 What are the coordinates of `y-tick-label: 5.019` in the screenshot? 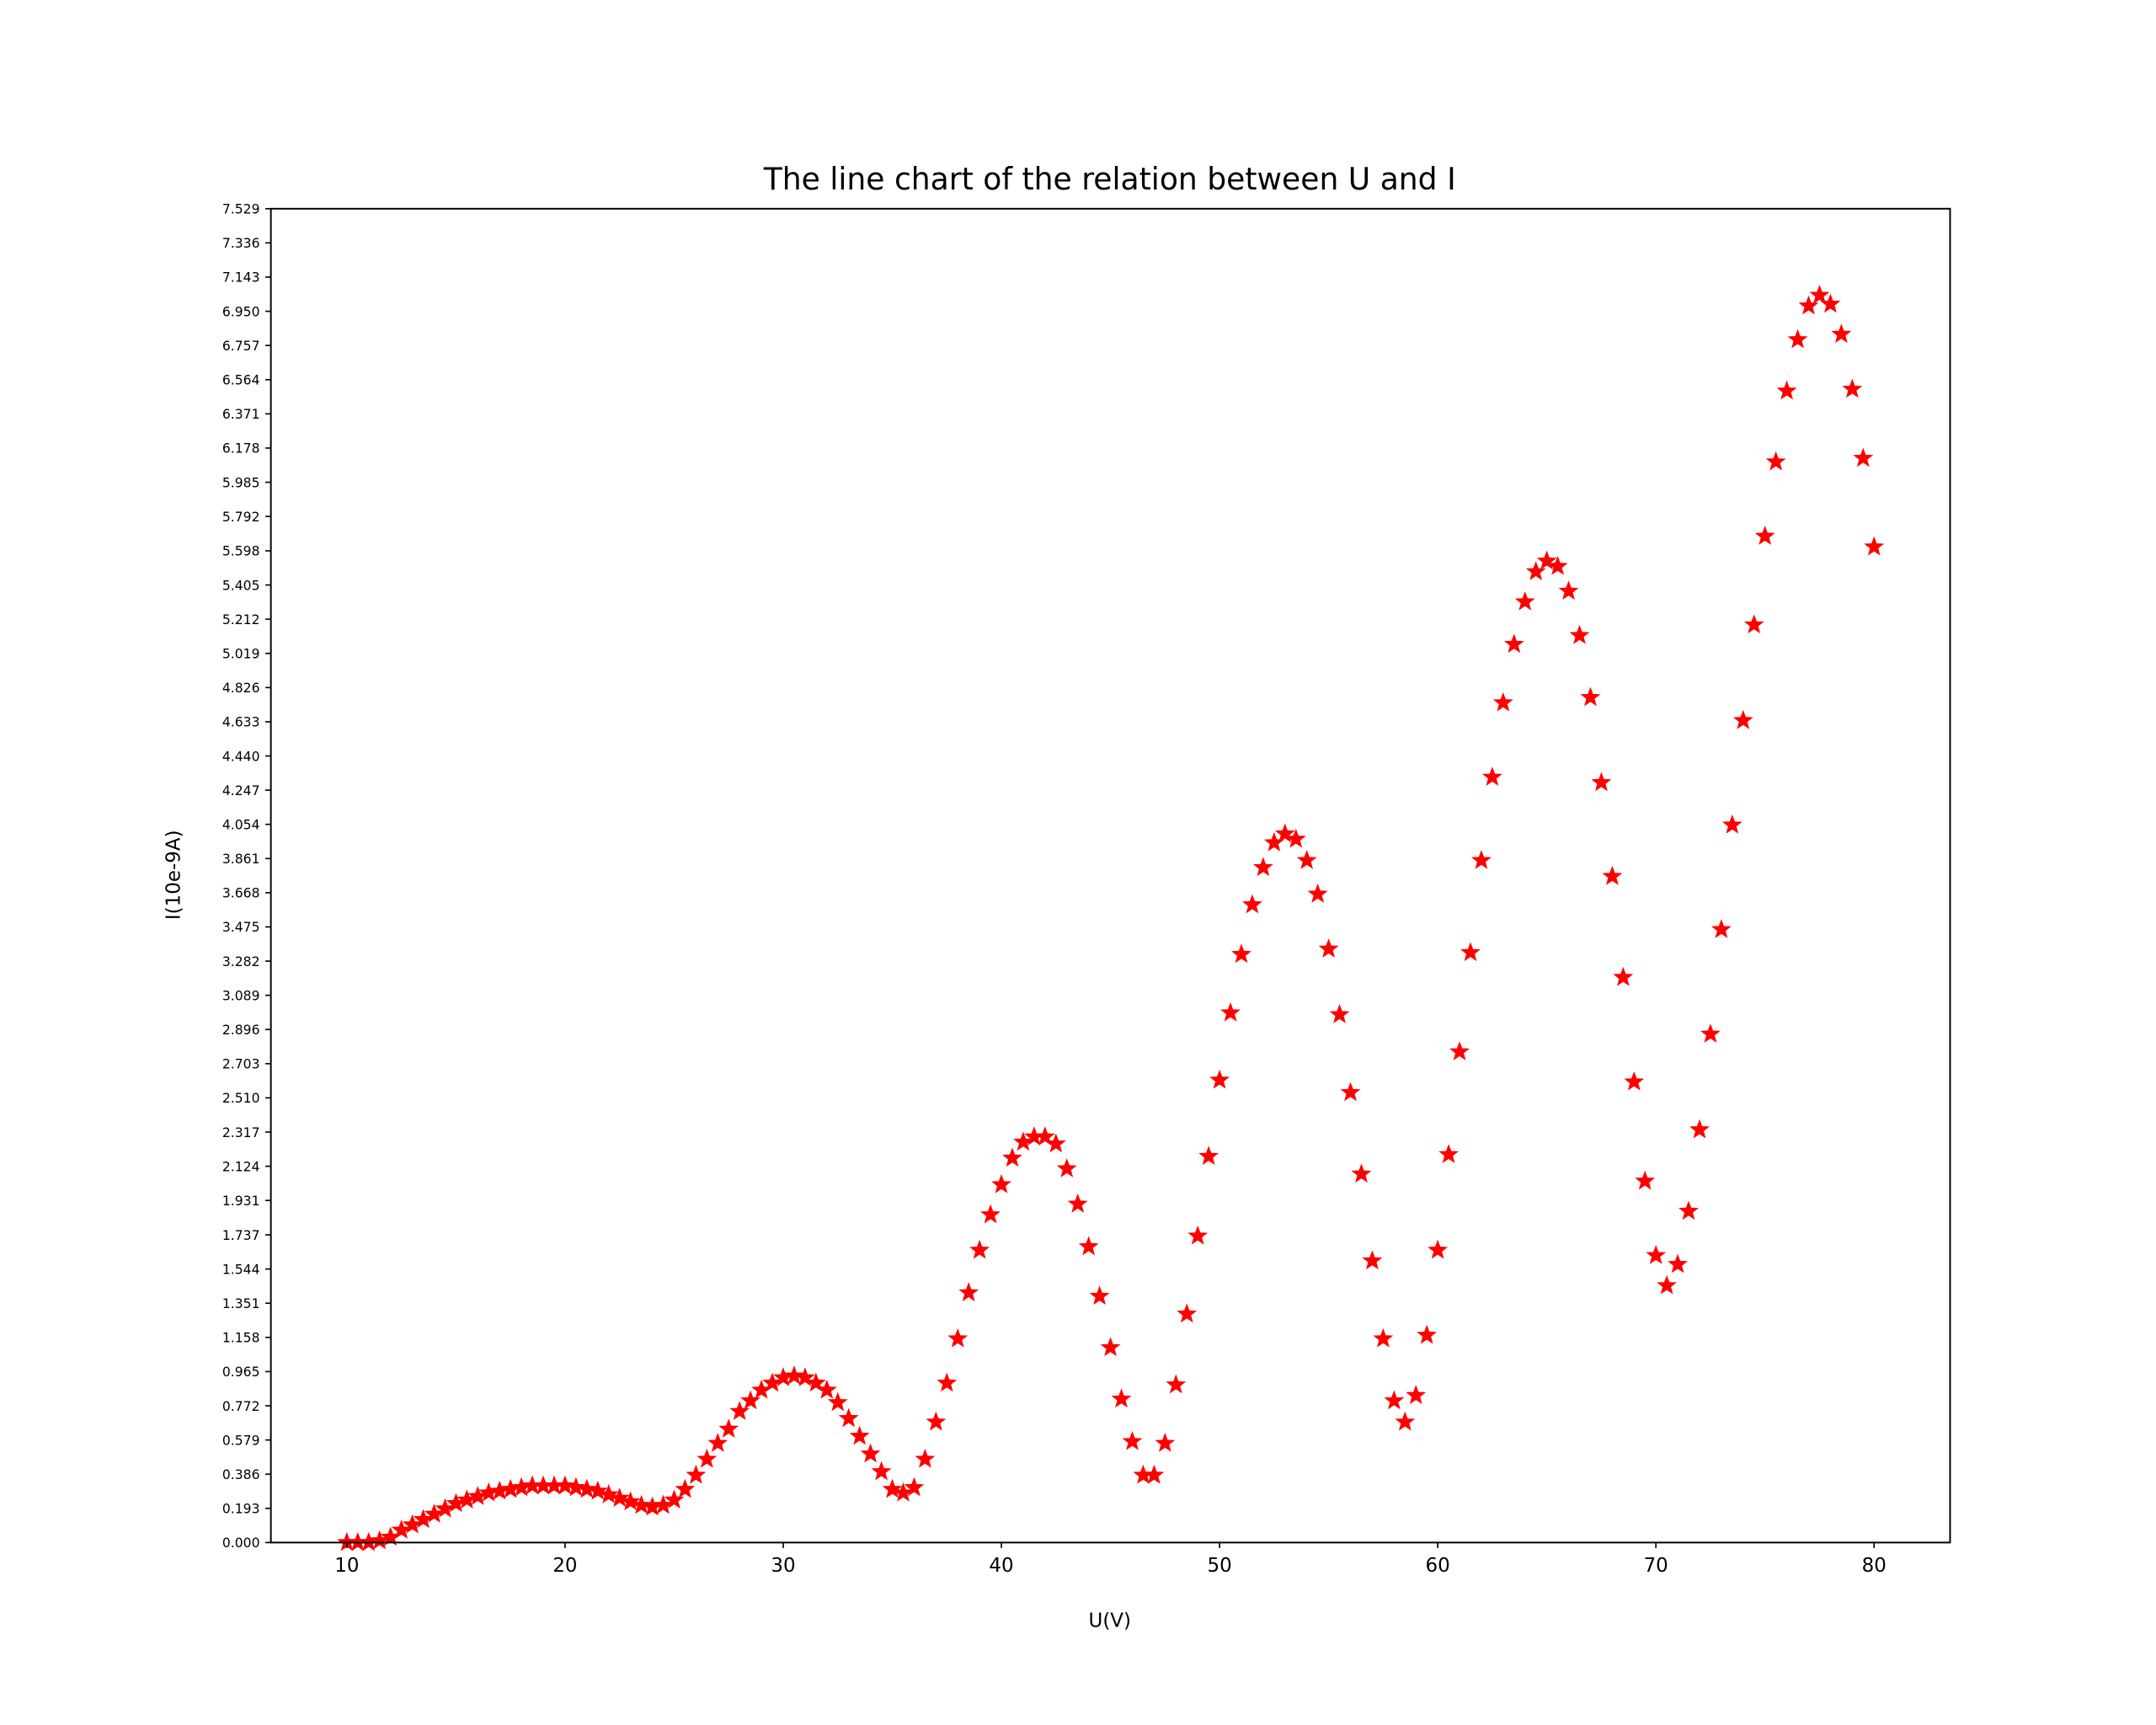 It's located at (241, 653).